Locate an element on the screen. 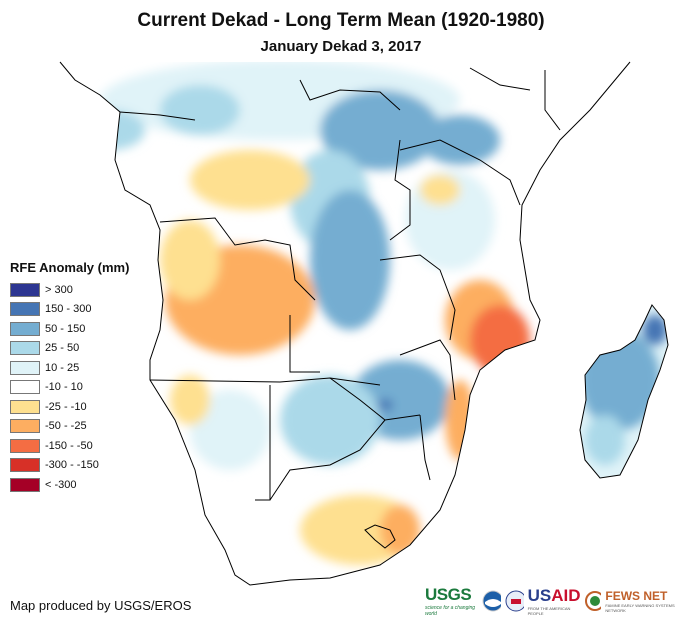 The height and width of the screenshot is (624, 682). legend-label: 10 - 25 is located at coordinates (62, 367).